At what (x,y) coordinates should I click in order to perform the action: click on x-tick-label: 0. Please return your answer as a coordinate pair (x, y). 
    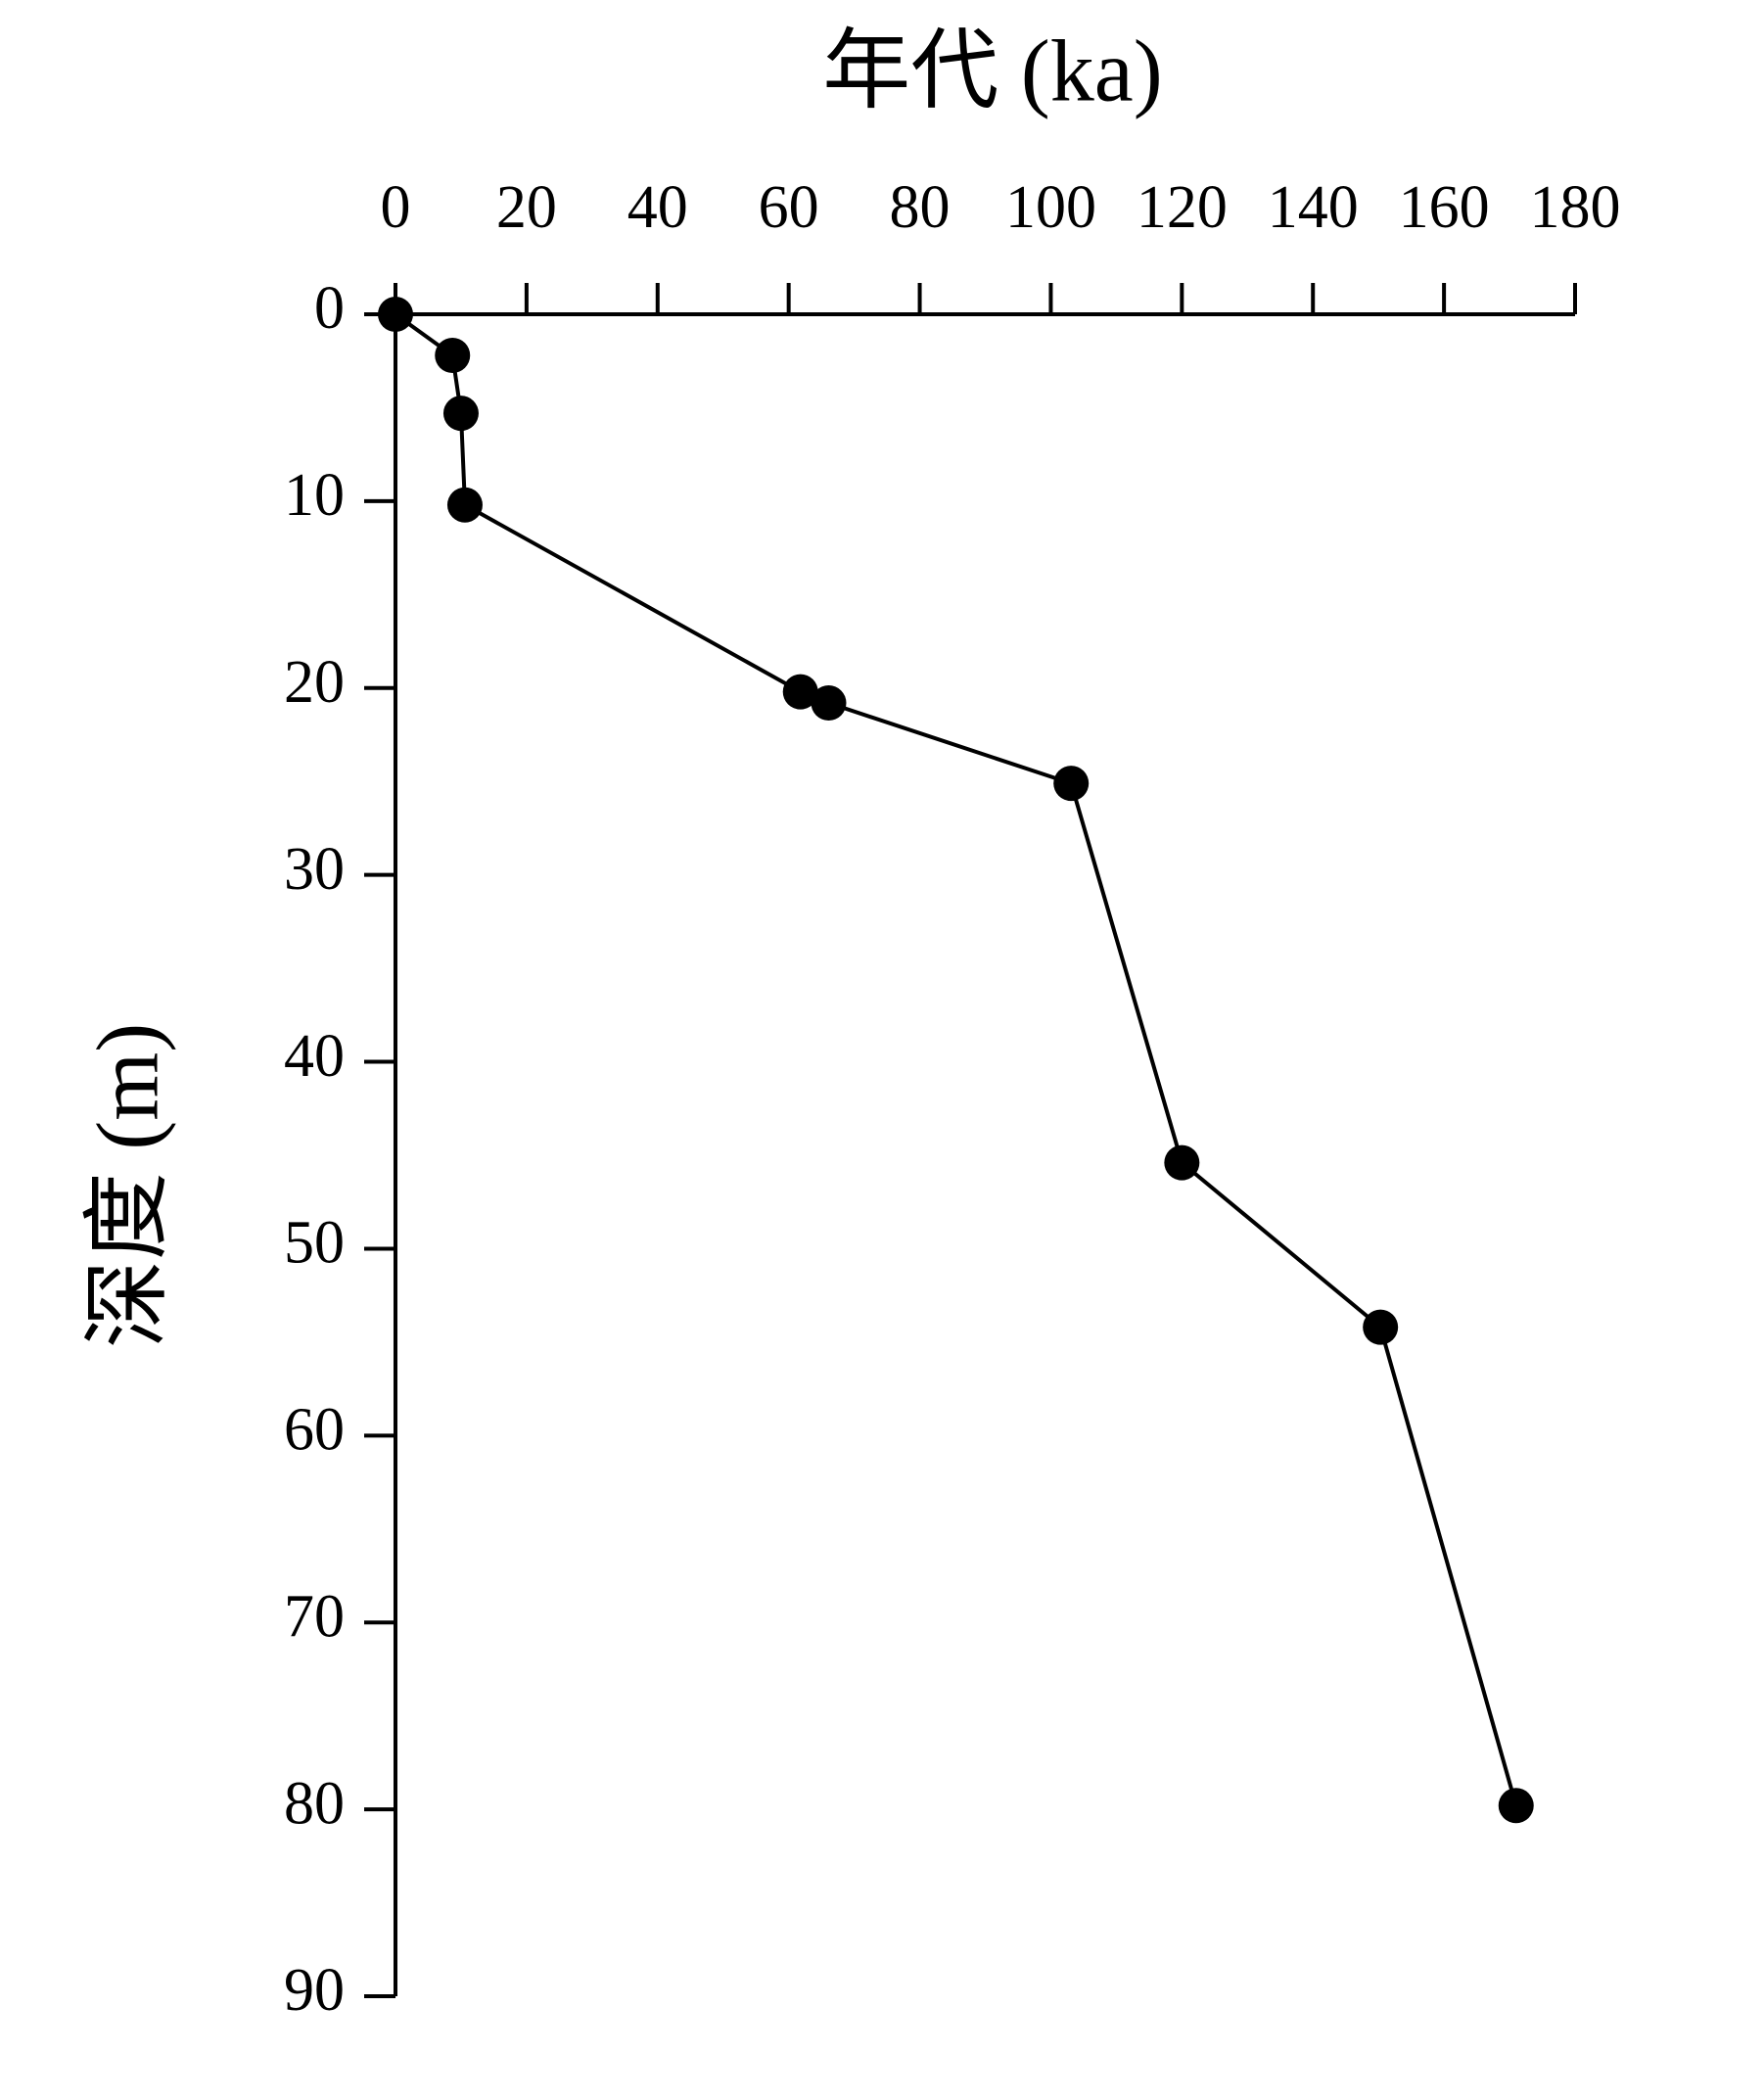
    Looking at the image, I should click on (396, 207).